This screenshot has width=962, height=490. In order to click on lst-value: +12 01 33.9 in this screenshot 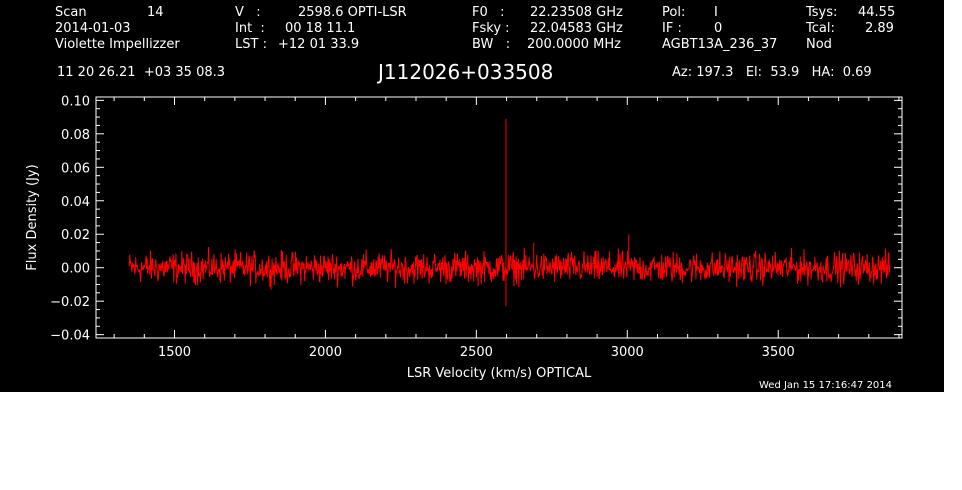, I will do `click(319, 44)`.